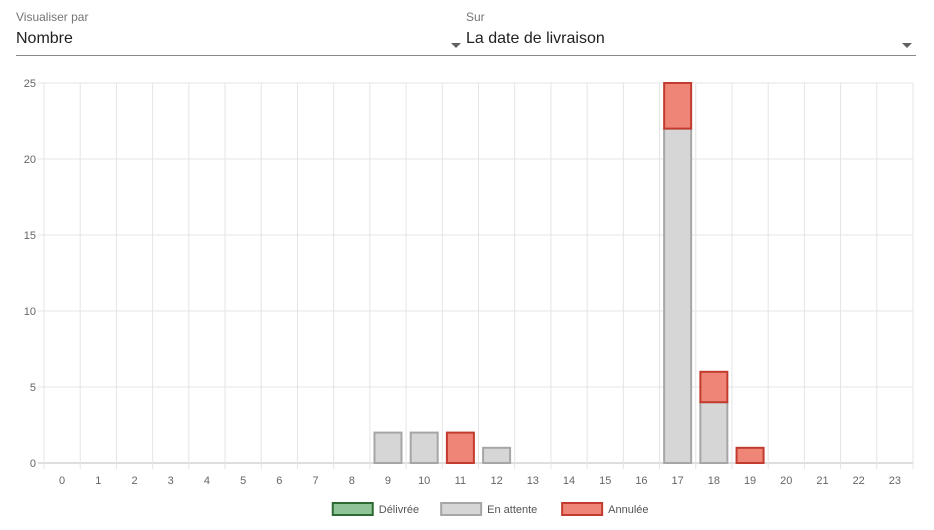 The width and height of the screenshot is (934, 530). Describe the element at coordinates (171, 481) in the screenshot. I see `x-tick-label: 3` at that location.